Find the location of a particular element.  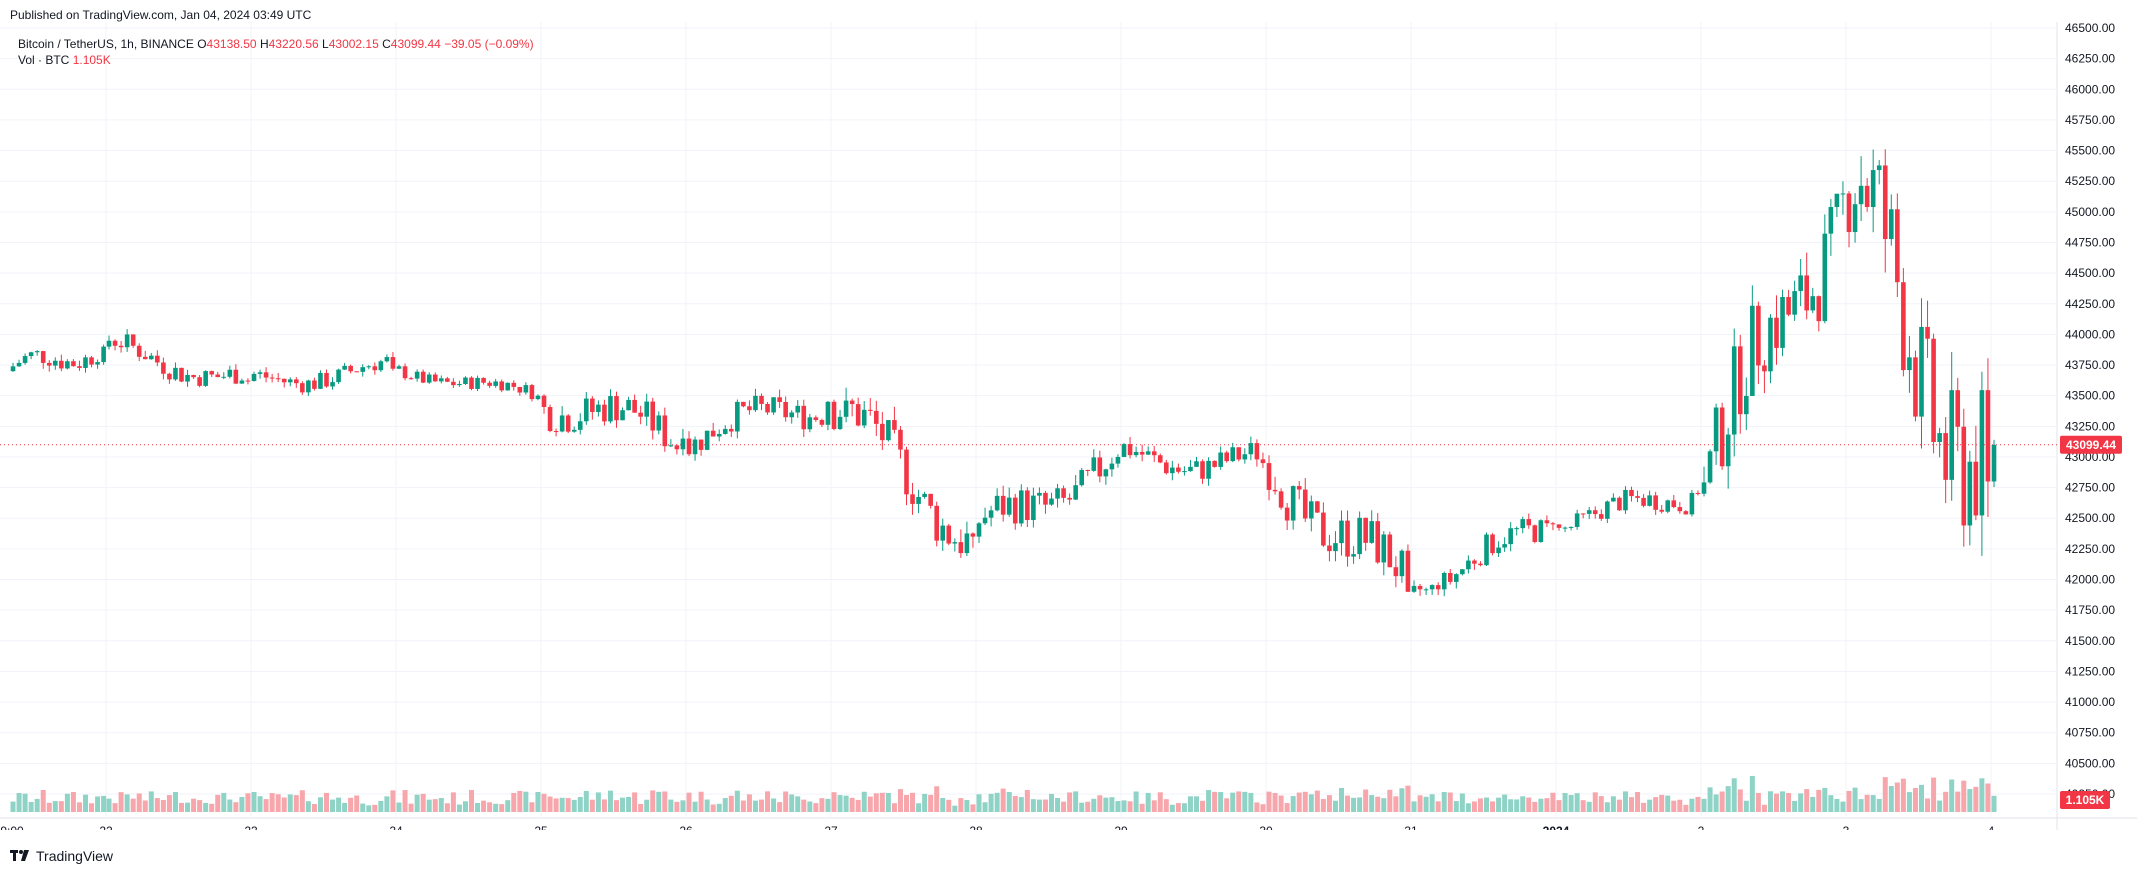

close-label: C is located at coordinates (386, 44).